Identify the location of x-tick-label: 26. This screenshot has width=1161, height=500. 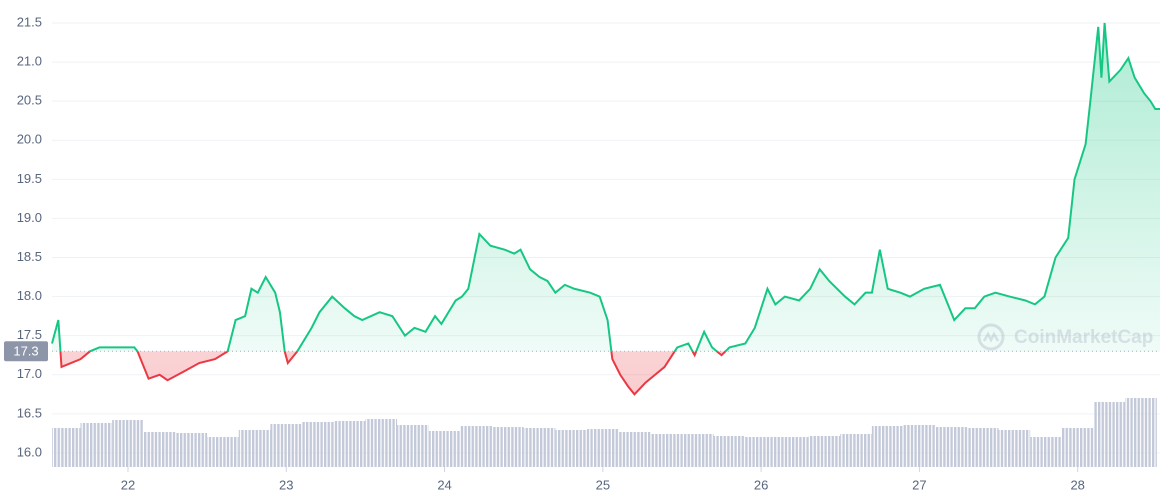
(761, 484).